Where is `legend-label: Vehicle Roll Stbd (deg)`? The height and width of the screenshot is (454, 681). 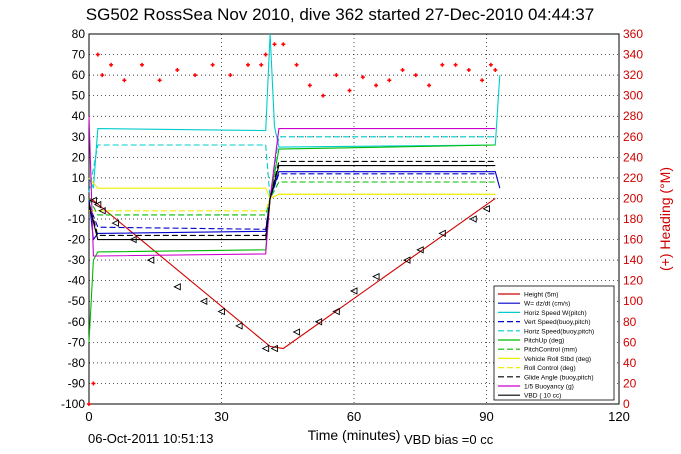
legend-label: Vehicle Roll Stbd (deg) is located at coordinates (557, 359).